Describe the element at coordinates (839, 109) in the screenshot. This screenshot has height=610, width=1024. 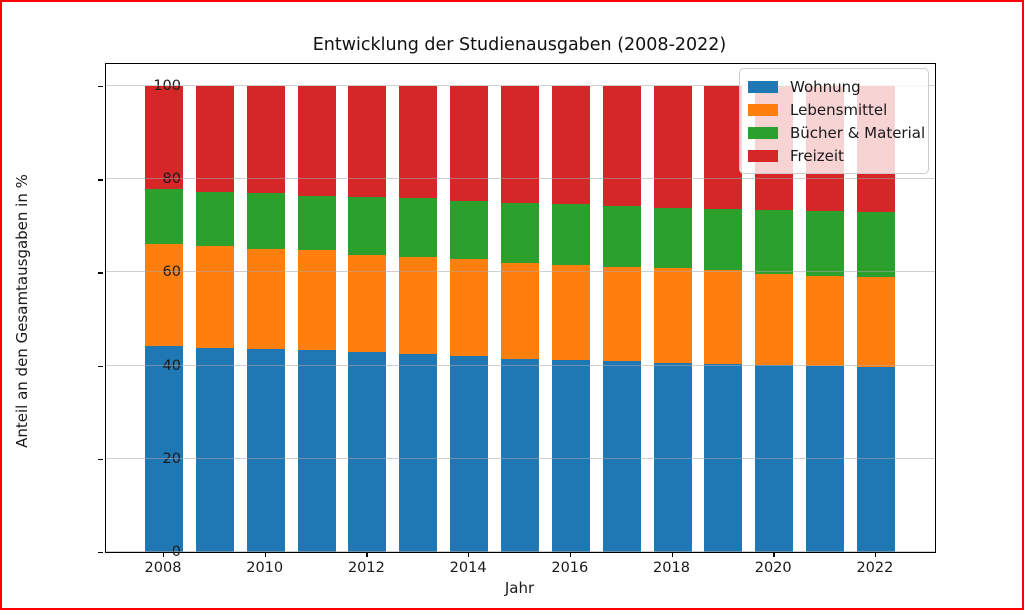
I see `legend-label: Lebensmittel` at that location.